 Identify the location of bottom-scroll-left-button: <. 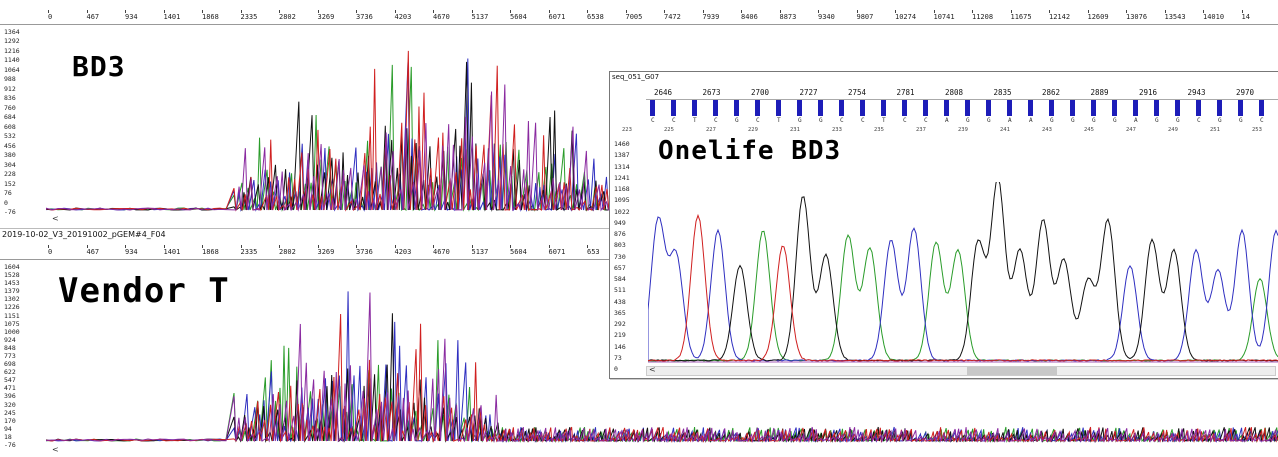
(55, 449).